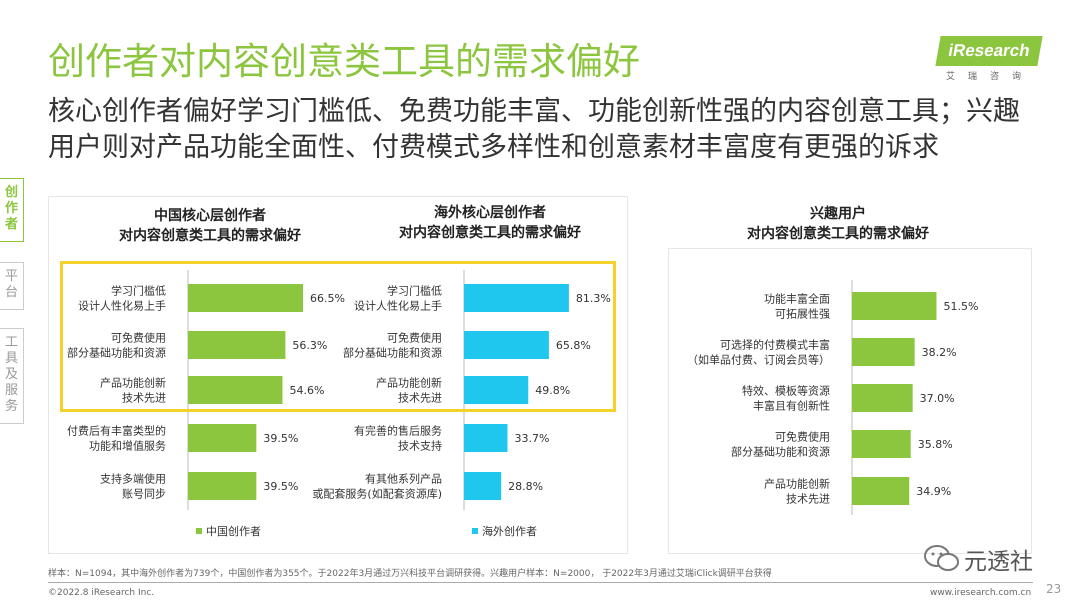 The height and width of the screenshot is (608, 1080). Describe the element at coordinates (127, 446) in the screenshot. I see `category-label: 功能和增值服务` at that location.